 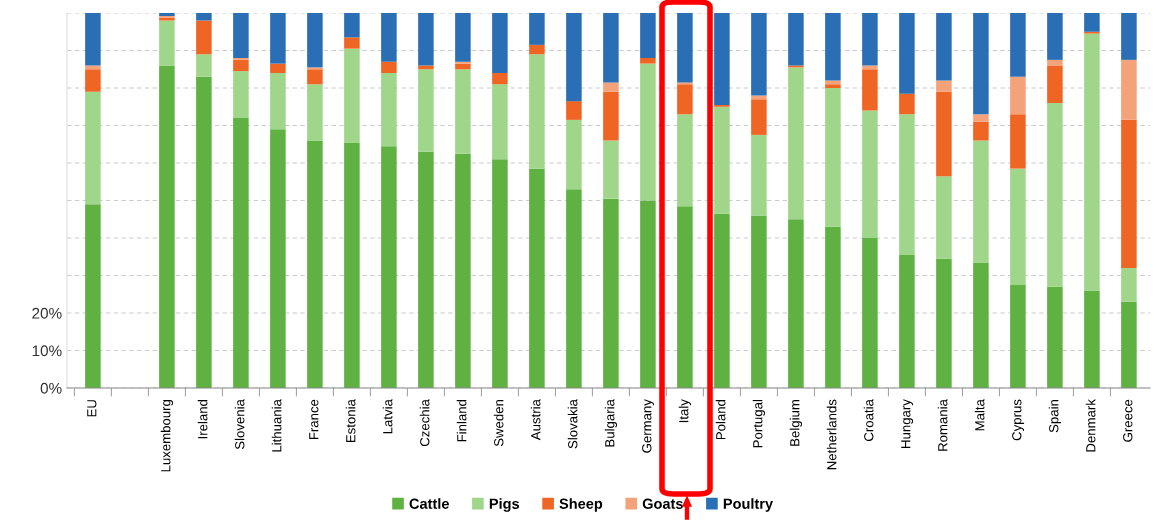 What do you see at coordinates (685, 411) in the screenshot?
I see `x-tick-label: Italy` at bounding box center [685, 411].